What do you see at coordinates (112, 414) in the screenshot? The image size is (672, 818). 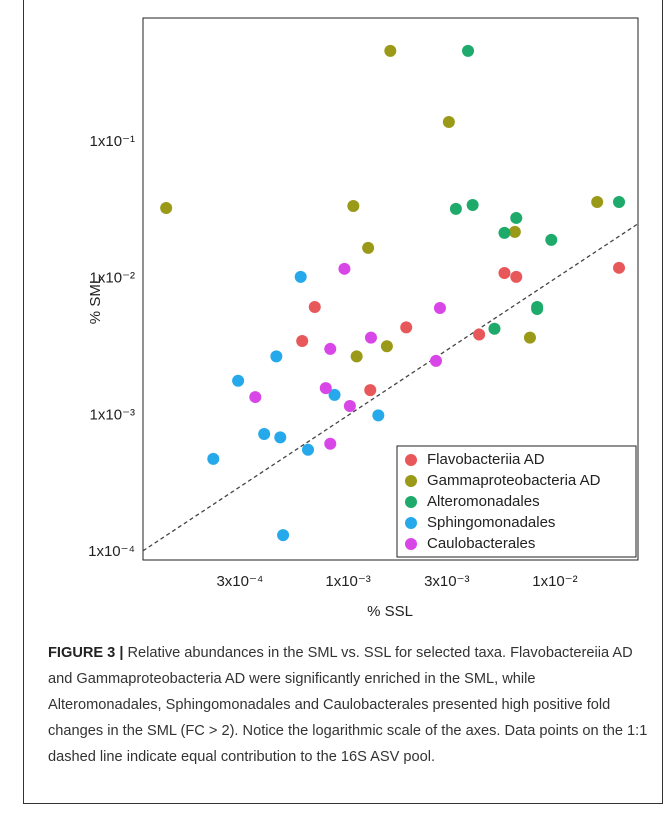 I see `y-tick-label: 1x10⁻³` at bounding box center [112, 414].